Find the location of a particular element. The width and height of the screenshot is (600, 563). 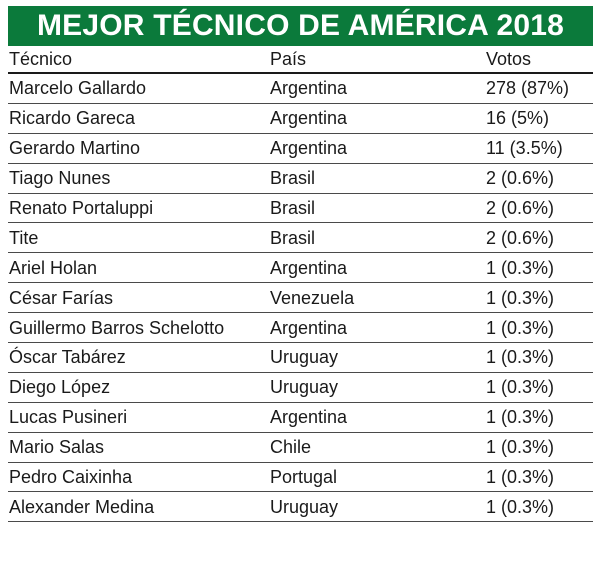

table-row: Ricardo Gareca Argentina 16 (5%) is located at coordinates (300, 118).